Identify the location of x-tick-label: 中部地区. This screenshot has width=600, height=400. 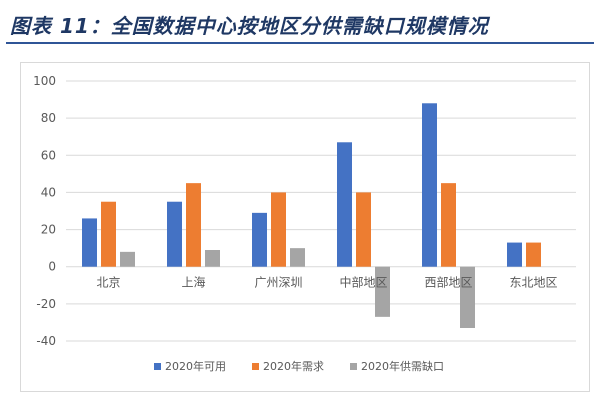
(363, 282).